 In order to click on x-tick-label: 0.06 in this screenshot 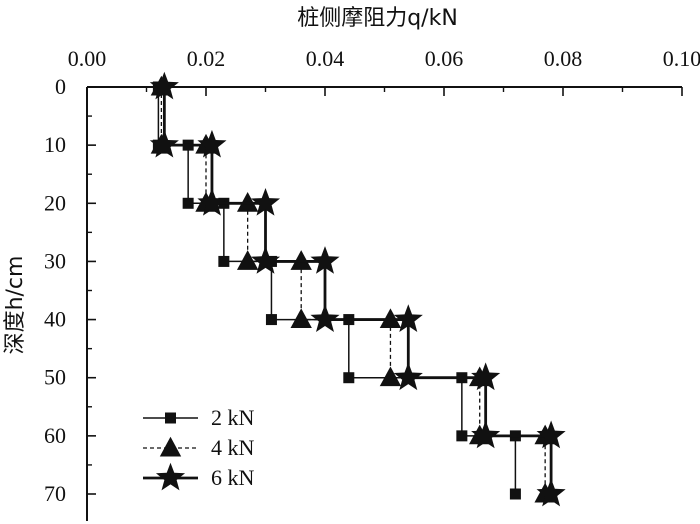, I will do `click(444, 58)`.